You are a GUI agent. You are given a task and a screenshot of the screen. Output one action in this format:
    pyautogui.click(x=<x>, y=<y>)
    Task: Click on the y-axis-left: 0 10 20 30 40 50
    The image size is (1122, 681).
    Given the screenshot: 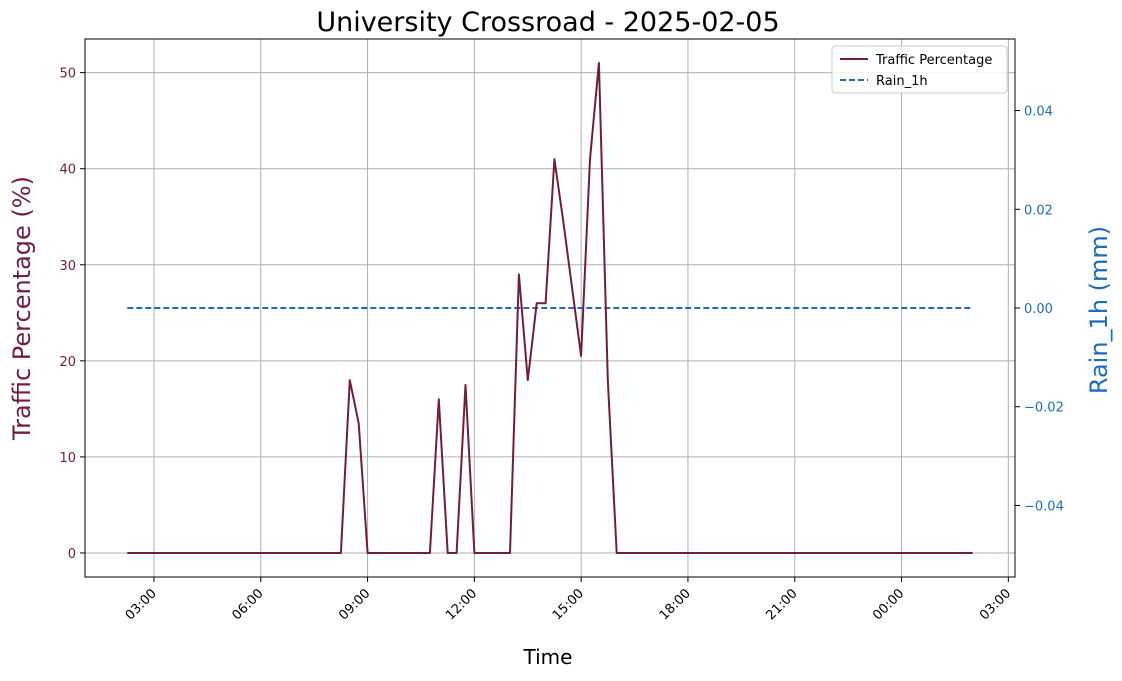 What is the action you would take?
    pyautogui.click(x=72, y=314)
    